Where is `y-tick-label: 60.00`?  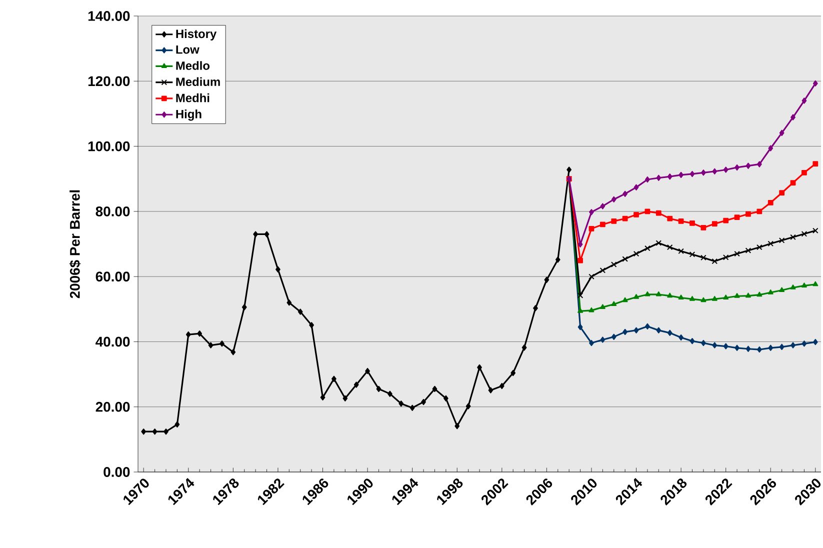
y-tick-label: 60.00 is located at coordinates (113, 277).